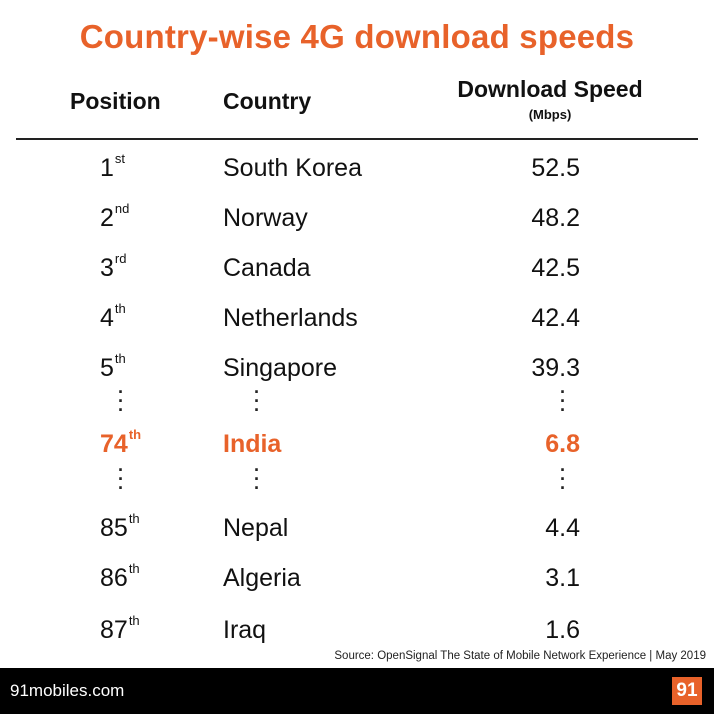 The height and width of the screenshot is (714, 714). I want to click on position-number: 74, so click(114, 444).